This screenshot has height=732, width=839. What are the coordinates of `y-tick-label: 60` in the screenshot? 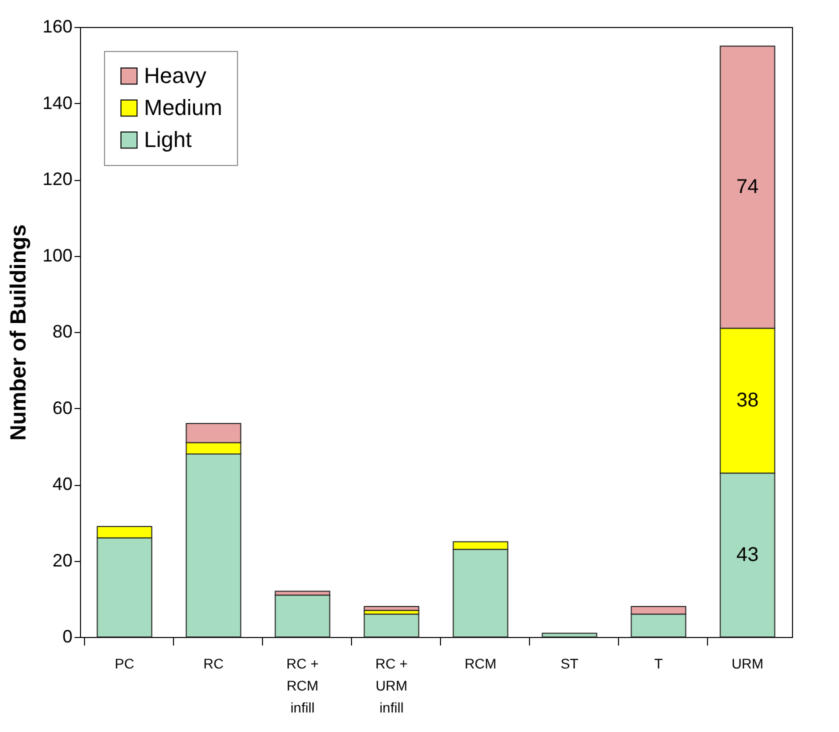 It's located at (62, 408).